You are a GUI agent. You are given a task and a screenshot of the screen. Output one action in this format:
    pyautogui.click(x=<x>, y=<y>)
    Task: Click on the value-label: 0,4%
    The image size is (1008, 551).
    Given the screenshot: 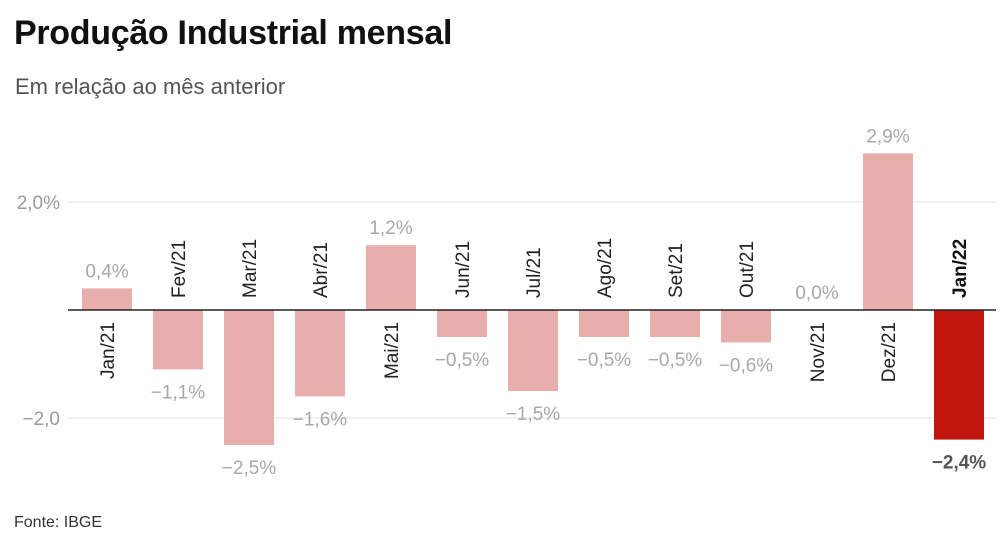 What is the action you would take?
    pyautogui.click(x=106, y=271)
    